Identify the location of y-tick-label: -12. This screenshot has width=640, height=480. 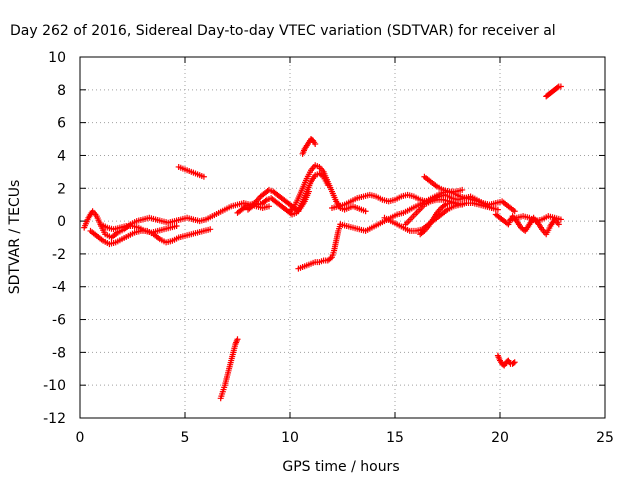
(54, 419).